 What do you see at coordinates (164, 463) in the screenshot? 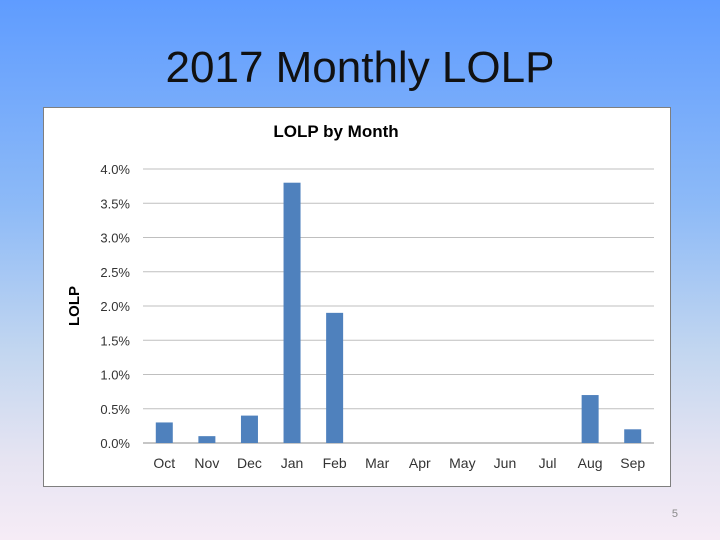
I see `x-tick-label: Oct` at bounding box center [164, 463].